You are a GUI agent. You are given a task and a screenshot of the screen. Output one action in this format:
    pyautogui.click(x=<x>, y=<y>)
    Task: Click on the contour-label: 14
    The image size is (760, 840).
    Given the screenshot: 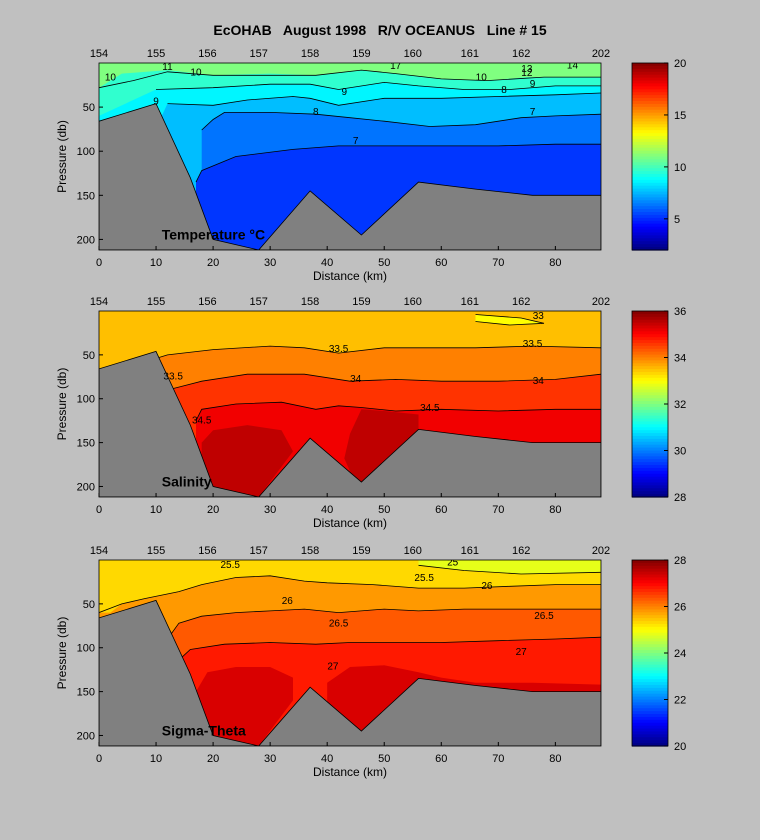 What is the action you would take?
    pyautogui.click(x=573, y=65)
    